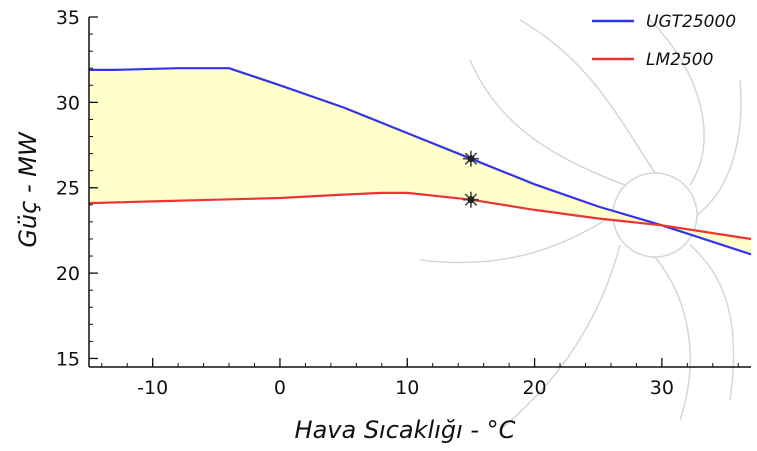  I want to click on x-tick-label: -10, so click(152, 388).